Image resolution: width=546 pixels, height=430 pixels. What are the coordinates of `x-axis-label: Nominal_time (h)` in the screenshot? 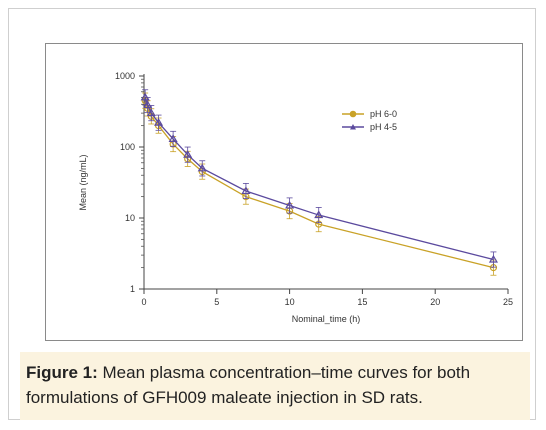 It's located at (326, 319).